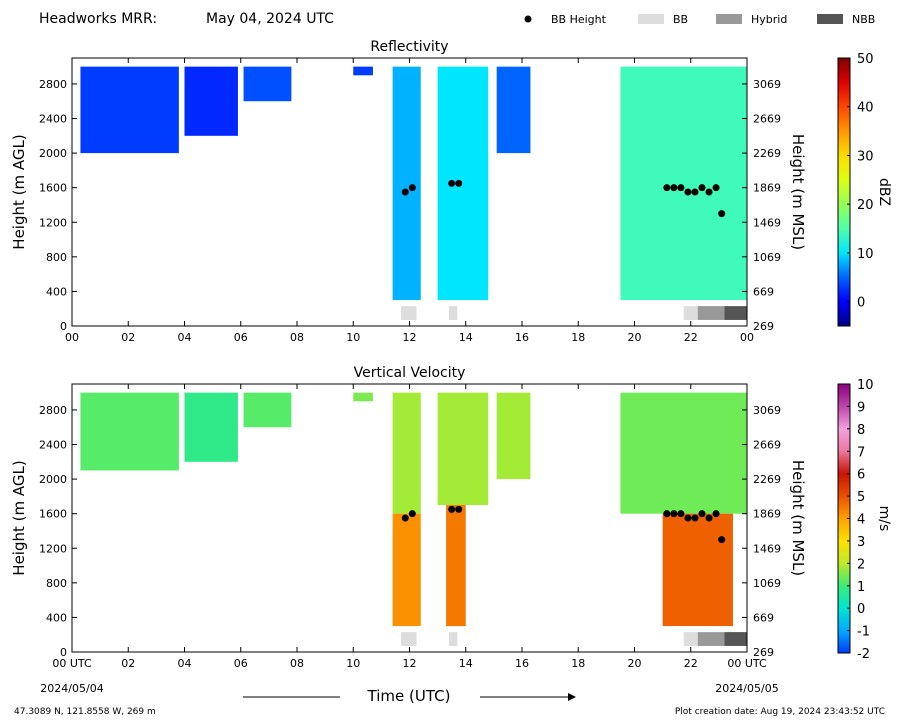 This screenshot has width=900, height=725. Describe the element at coordinates (767, 548) in the screenshot. I see `y-tick-right-label: 1469` at that location.